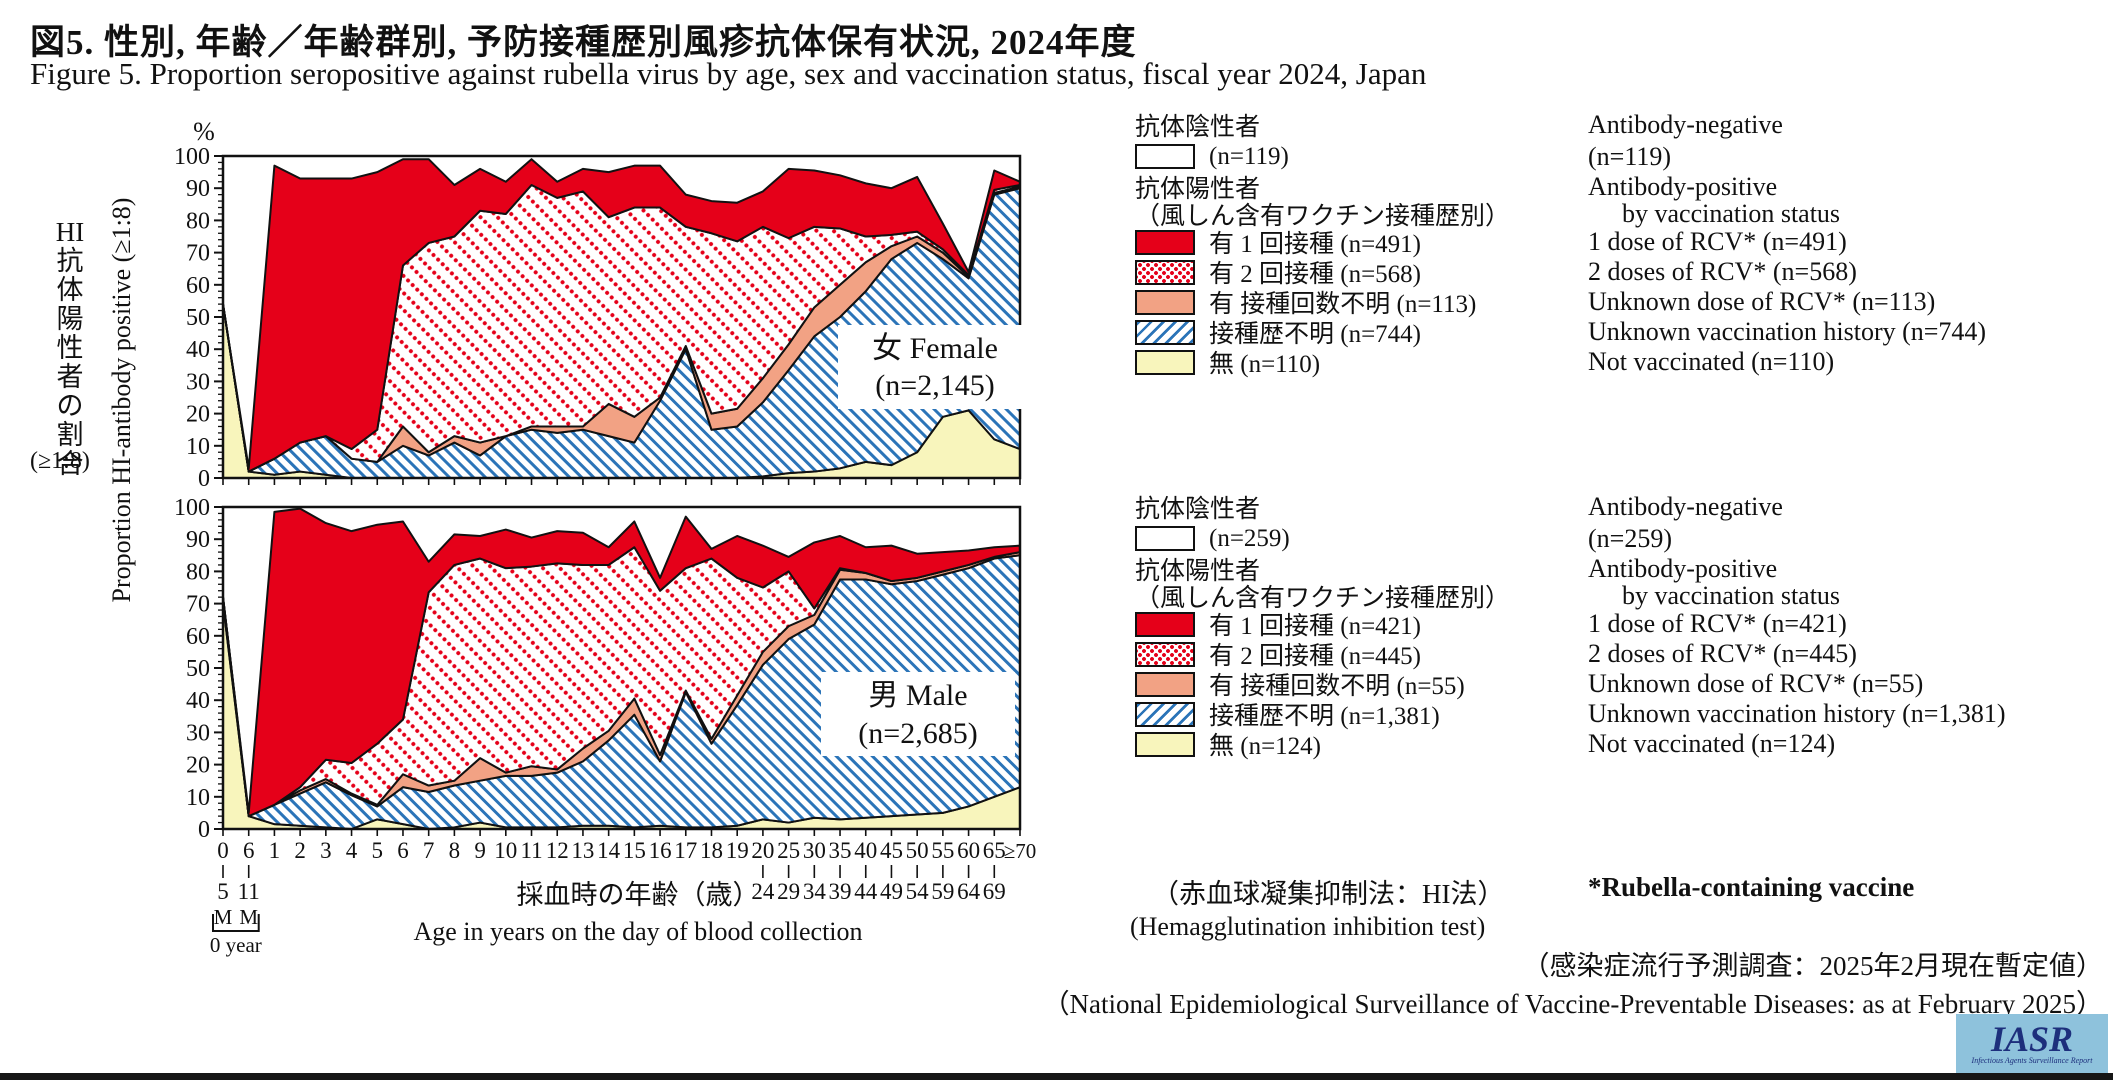  I want to click on svg-text: 25, so click(788, 850).